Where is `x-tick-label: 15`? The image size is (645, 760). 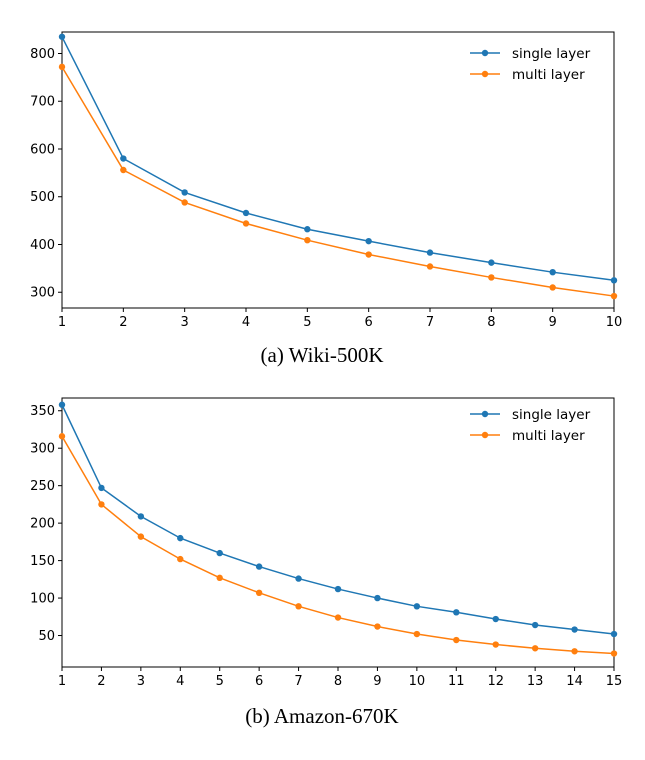
x-tick-label: 15 is located at coordinates (614, 681).